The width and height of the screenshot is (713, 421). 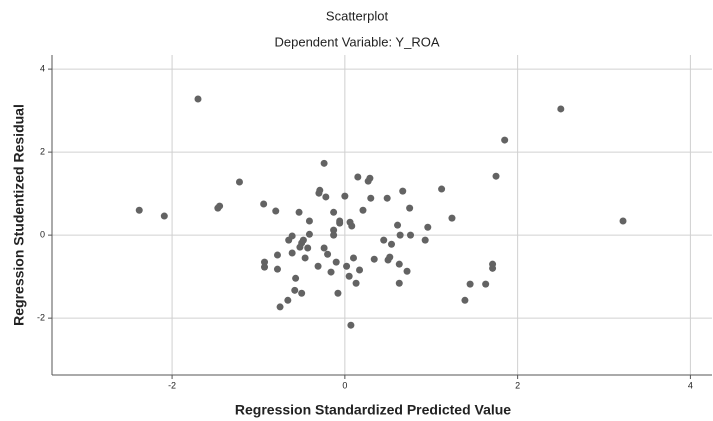 I want to click on y-tick-label: 2, so click(x=42, y=151).